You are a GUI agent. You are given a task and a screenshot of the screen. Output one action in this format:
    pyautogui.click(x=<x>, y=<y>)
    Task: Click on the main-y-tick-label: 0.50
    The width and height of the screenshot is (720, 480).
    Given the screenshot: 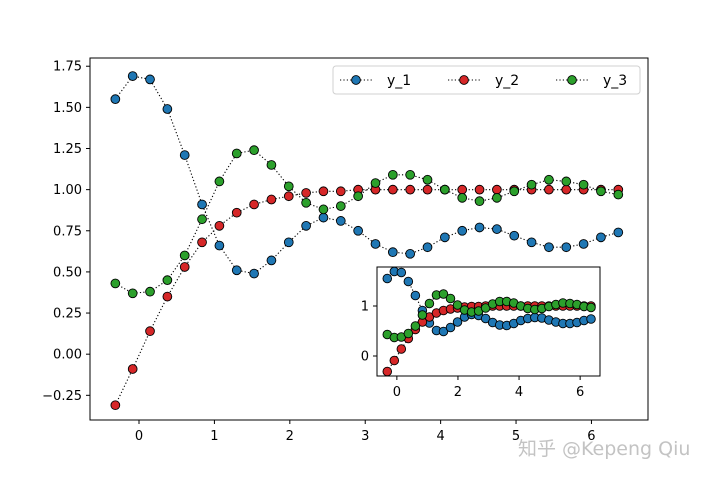 What is the action you would take?
    pyautogui.click(x=67, y=272)
    